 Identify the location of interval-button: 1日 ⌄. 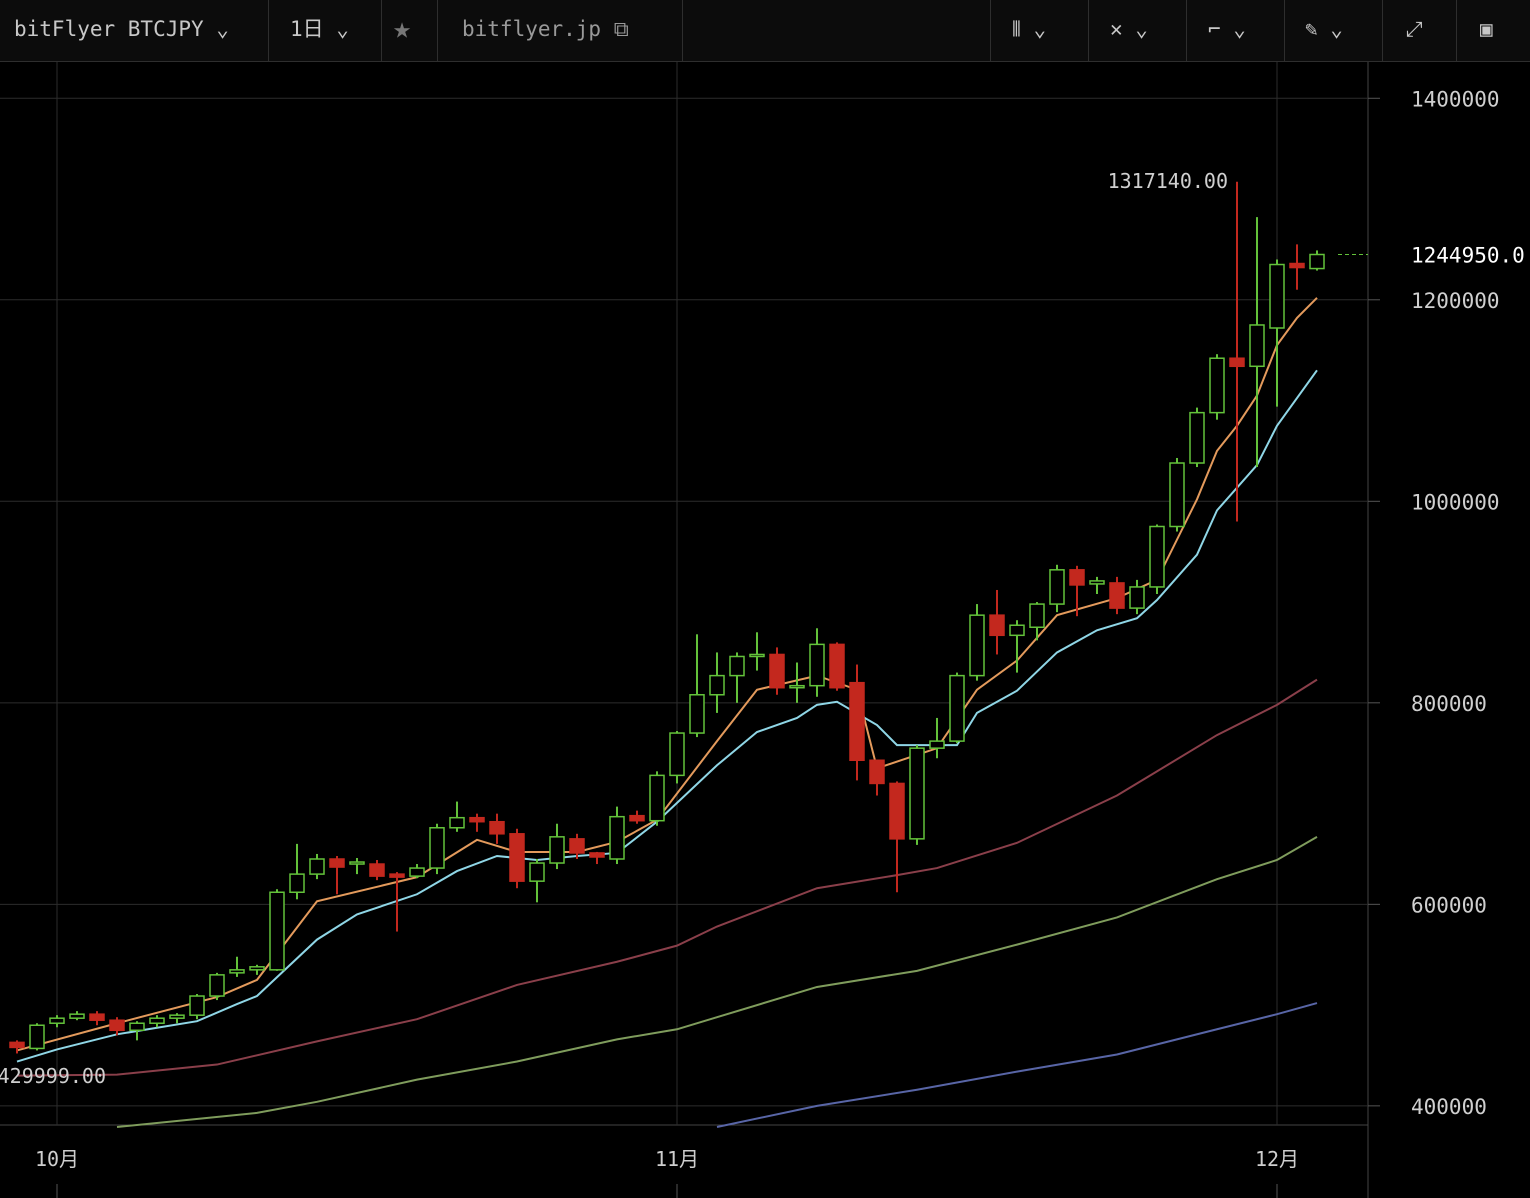
(319, 29).